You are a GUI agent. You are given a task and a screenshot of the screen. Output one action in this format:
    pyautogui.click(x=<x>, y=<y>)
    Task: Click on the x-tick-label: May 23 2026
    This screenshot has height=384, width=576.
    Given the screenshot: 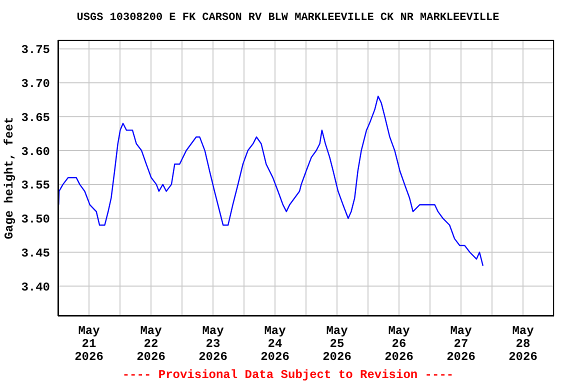 What is the action you would take?
    pyautogui.click(x=213, y=344)
    